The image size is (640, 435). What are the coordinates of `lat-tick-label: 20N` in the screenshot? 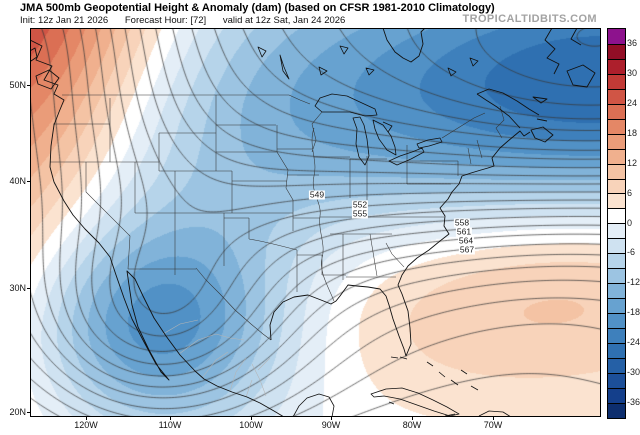 It's located at (17, 412).